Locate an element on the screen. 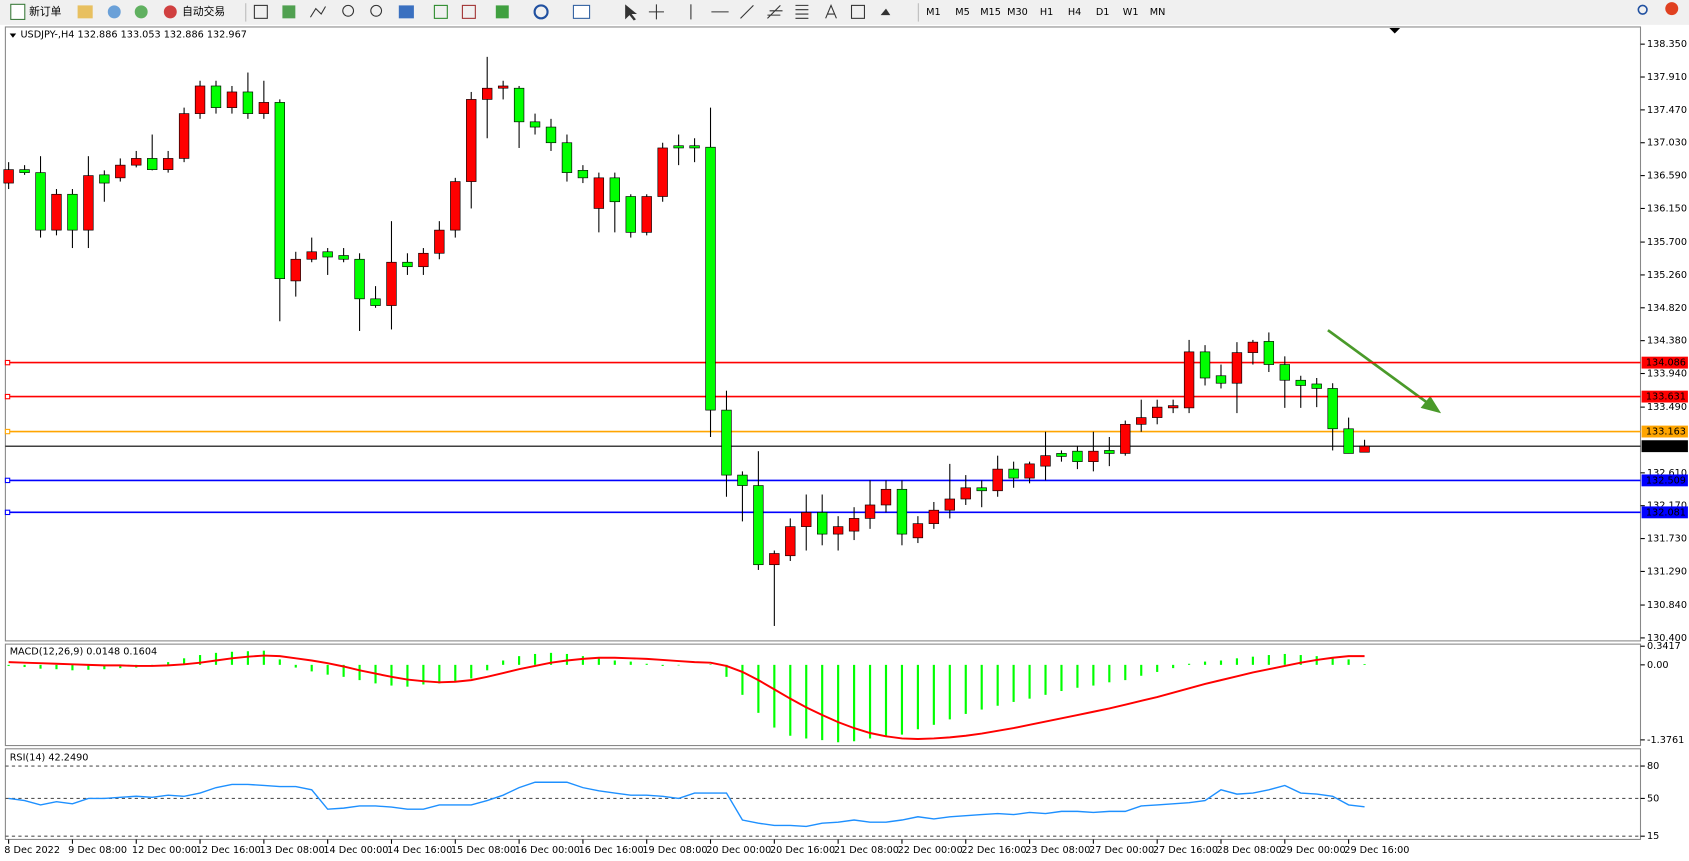 This screenshot has height=861, width=1689. signal-line is located at coordinates (686, 697).